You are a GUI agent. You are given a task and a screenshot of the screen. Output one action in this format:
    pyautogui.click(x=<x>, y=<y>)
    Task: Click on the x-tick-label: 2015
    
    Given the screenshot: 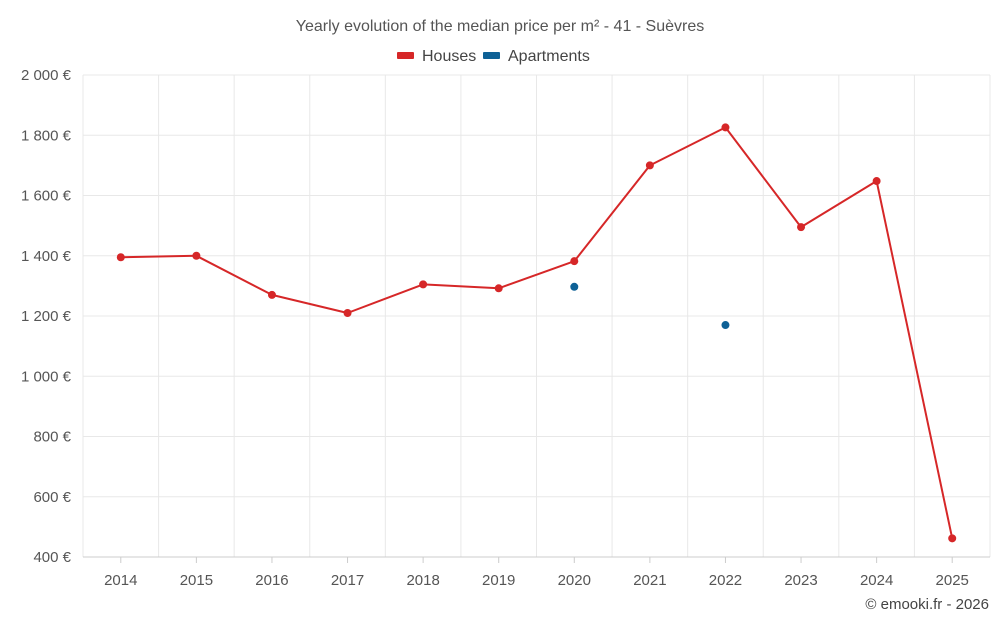 What is the action you would take?
    pyautogui.click(x=196, y=580)
    